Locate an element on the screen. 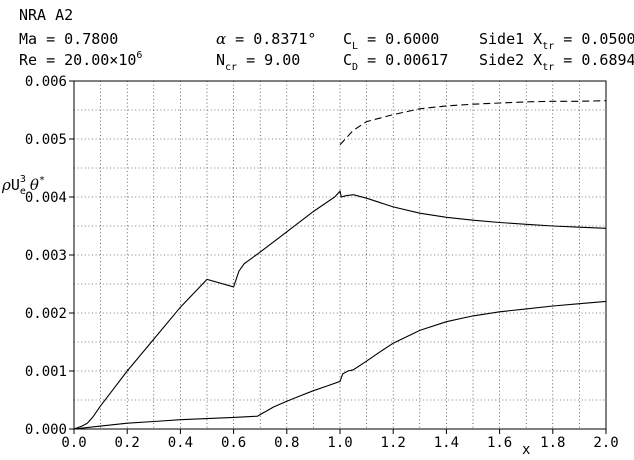 The width and height of the screenshot is (634, 460). y-tick-label: 0.003 is located at coordinates (46, 256).